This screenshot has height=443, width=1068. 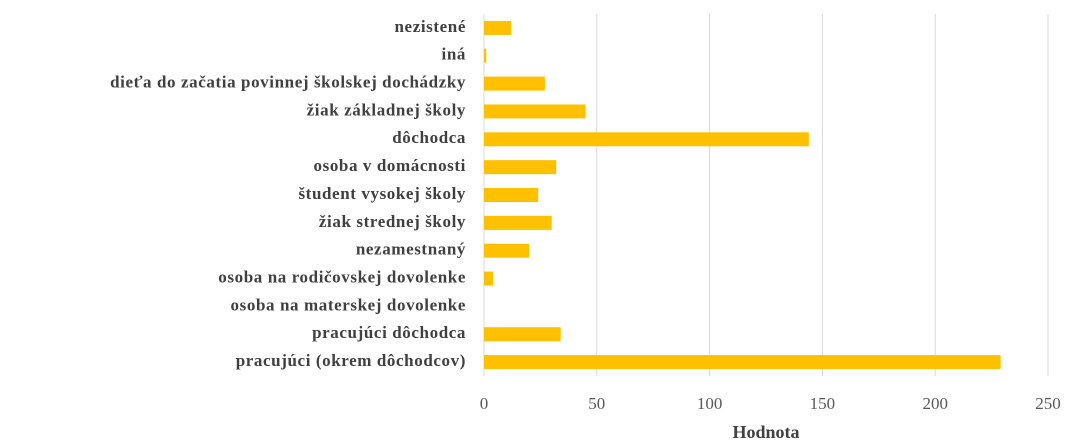 What do you see at coordinates (348, 304) in the screenshot?
I see `y-tick-label: osoba na materskej dovolenke` at bounding box center [348, 304].